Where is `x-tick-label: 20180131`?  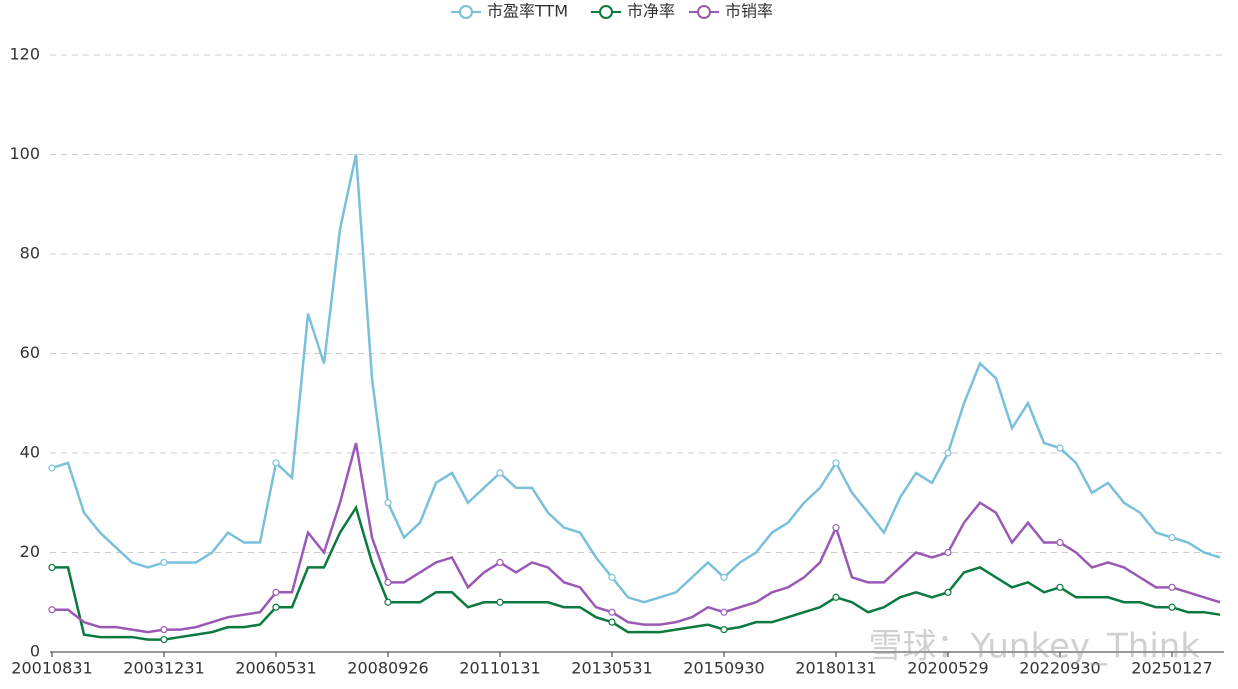
x-tick-label: 20180131 is located at coordinates (835, 668).